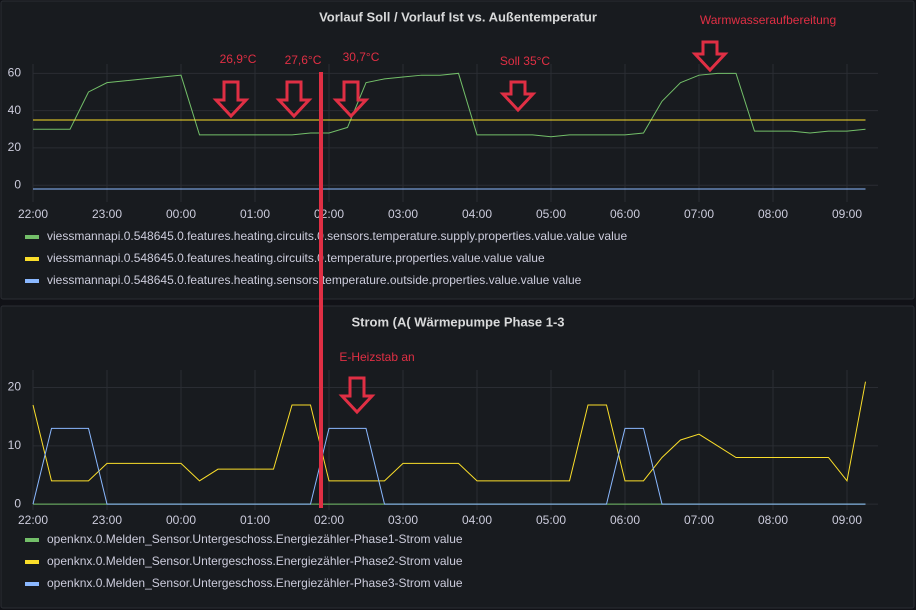 Image resolution: width=916 pixels, height=610 pixels. What do you see at coordinates (15, 110) in the screenshot?
I see `y-tick-label: 40` at bounding box center [15, 110].